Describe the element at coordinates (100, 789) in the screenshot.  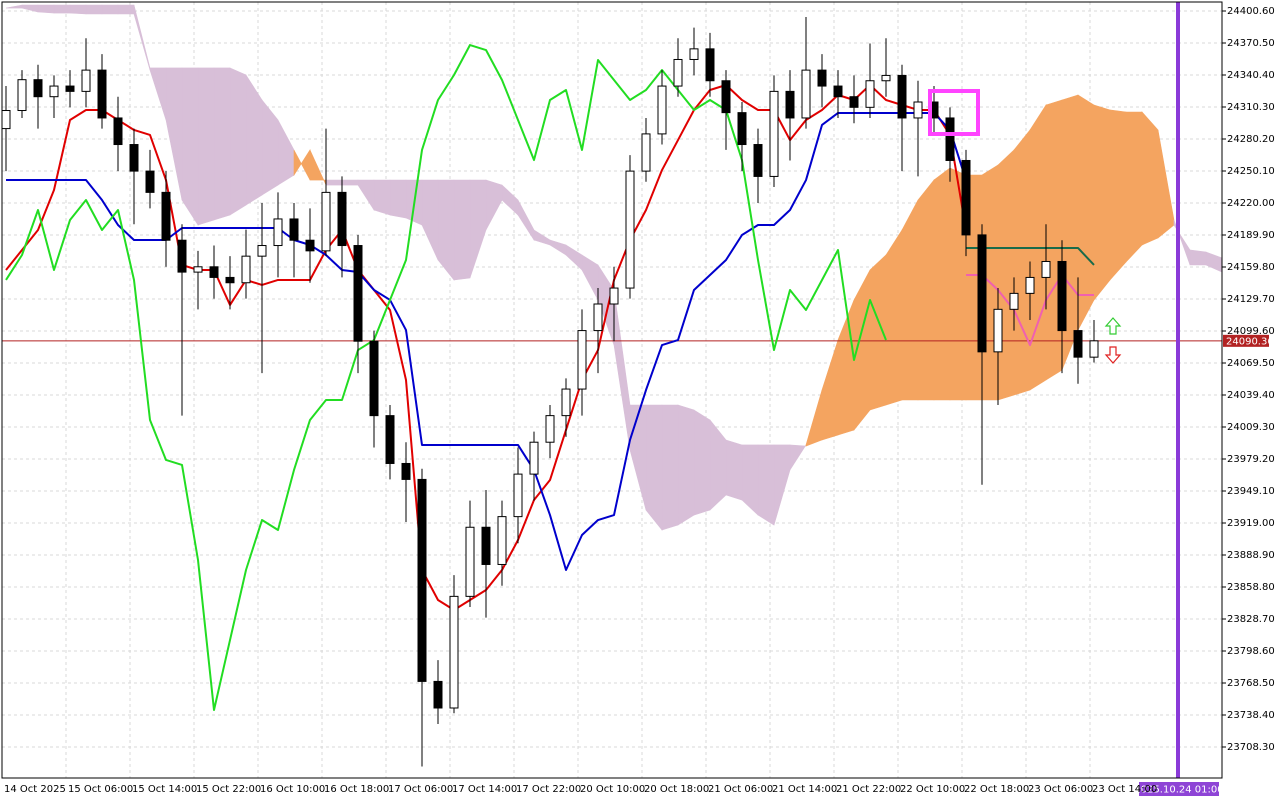
I see `x-tick-label: 15 Oct 06:00` at that location.